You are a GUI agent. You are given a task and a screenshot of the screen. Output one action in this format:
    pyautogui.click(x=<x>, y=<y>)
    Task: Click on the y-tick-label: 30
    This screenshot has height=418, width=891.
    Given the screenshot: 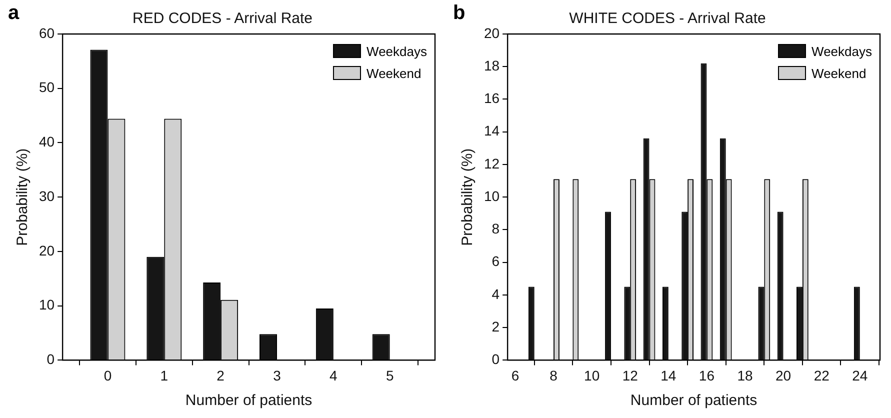 What is the action you would take?
    pyautogui.click(x=46, y=196)
    